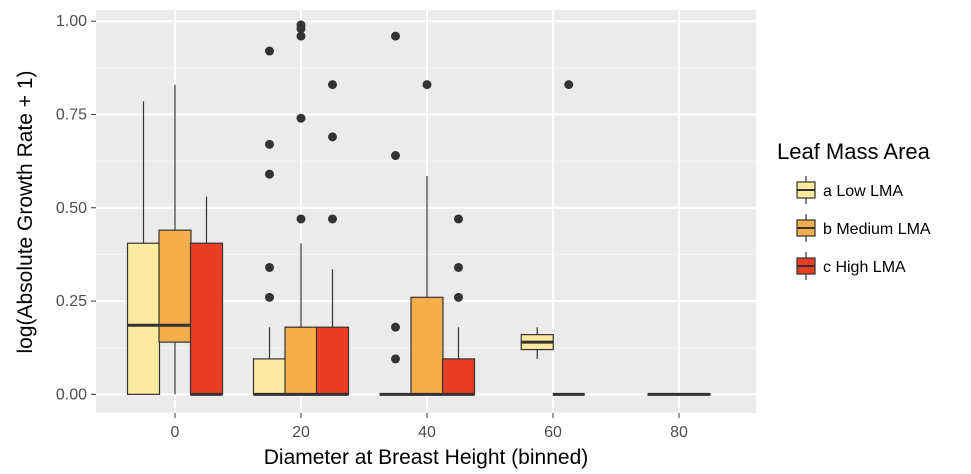 The width and height of the screenshot is (971, 474). What do you see at coordinates (71, 114) in the screenshot?
I see `y-tick-label: 0.75` at bounding box center [71, 114].